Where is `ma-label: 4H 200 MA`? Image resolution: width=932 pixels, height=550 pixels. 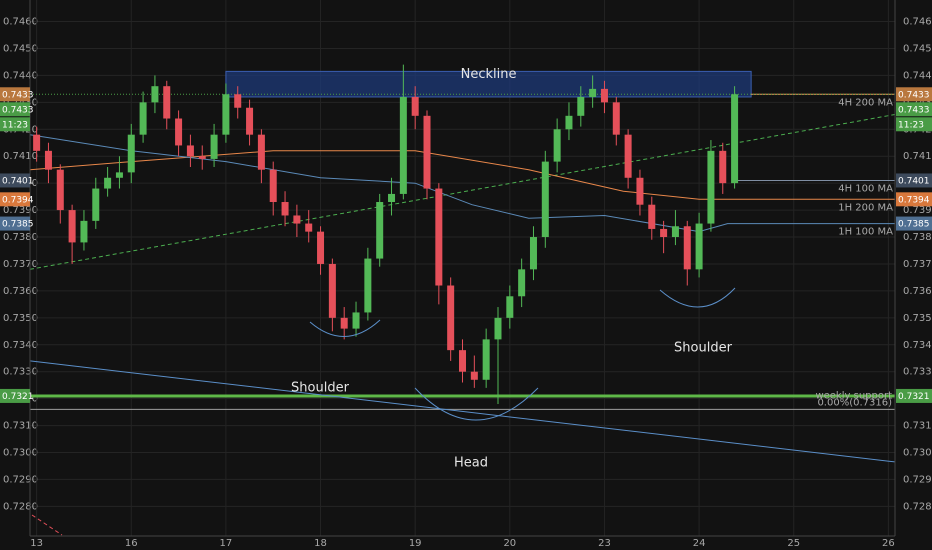
ma-label: 4H 200 MA is located at coordinates (865, 102).